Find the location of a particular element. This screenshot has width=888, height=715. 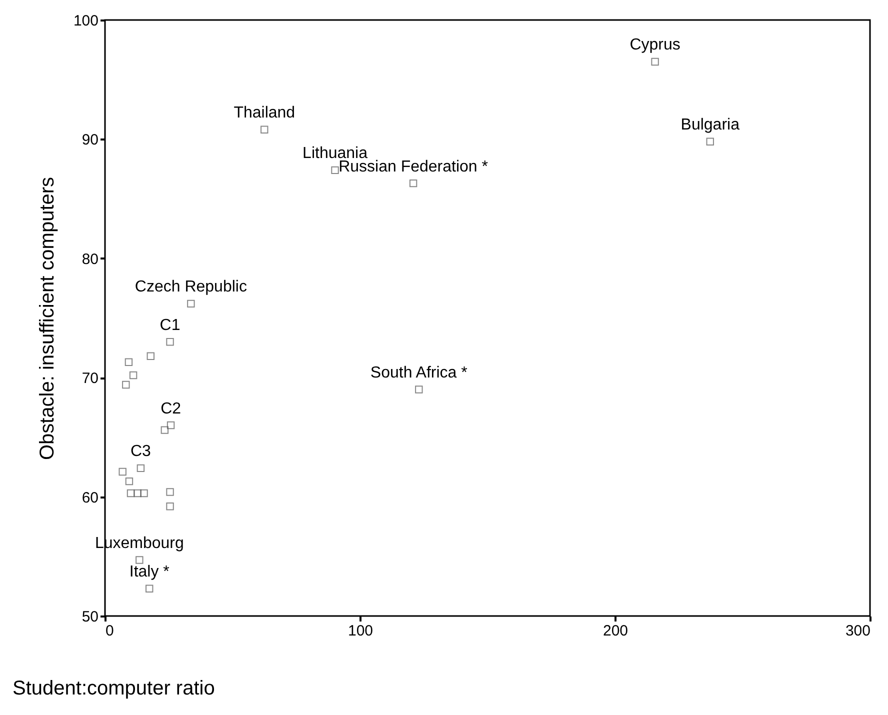

y-tick-label: 60 is located at coordinates (90, 497).